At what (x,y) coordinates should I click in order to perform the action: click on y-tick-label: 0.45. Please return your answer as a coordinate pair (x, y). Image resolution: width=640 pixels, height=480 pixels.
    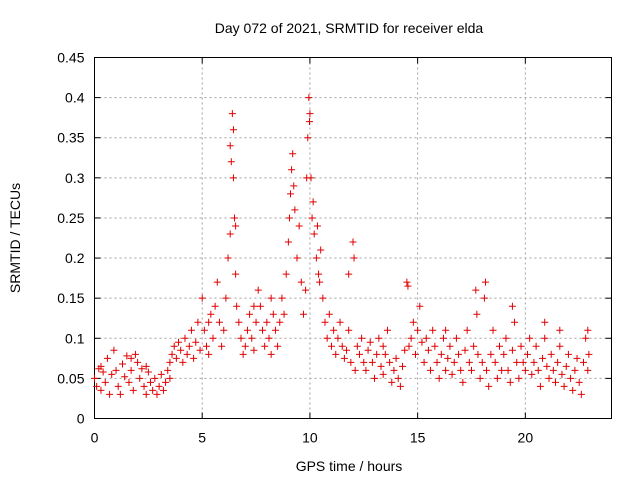
    Looking at the image, I should click on (70, 58).